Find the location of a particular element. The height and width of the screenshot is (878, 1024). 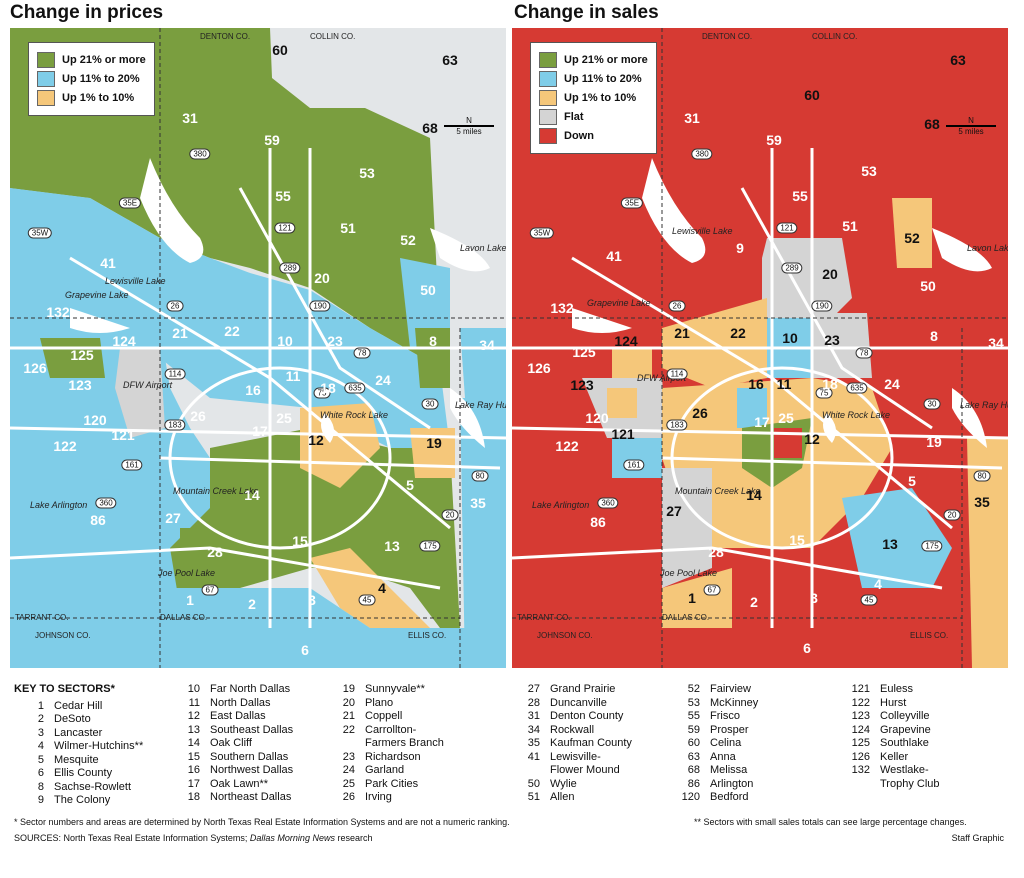

key-name: Keller is located at coordinates (894, 756).